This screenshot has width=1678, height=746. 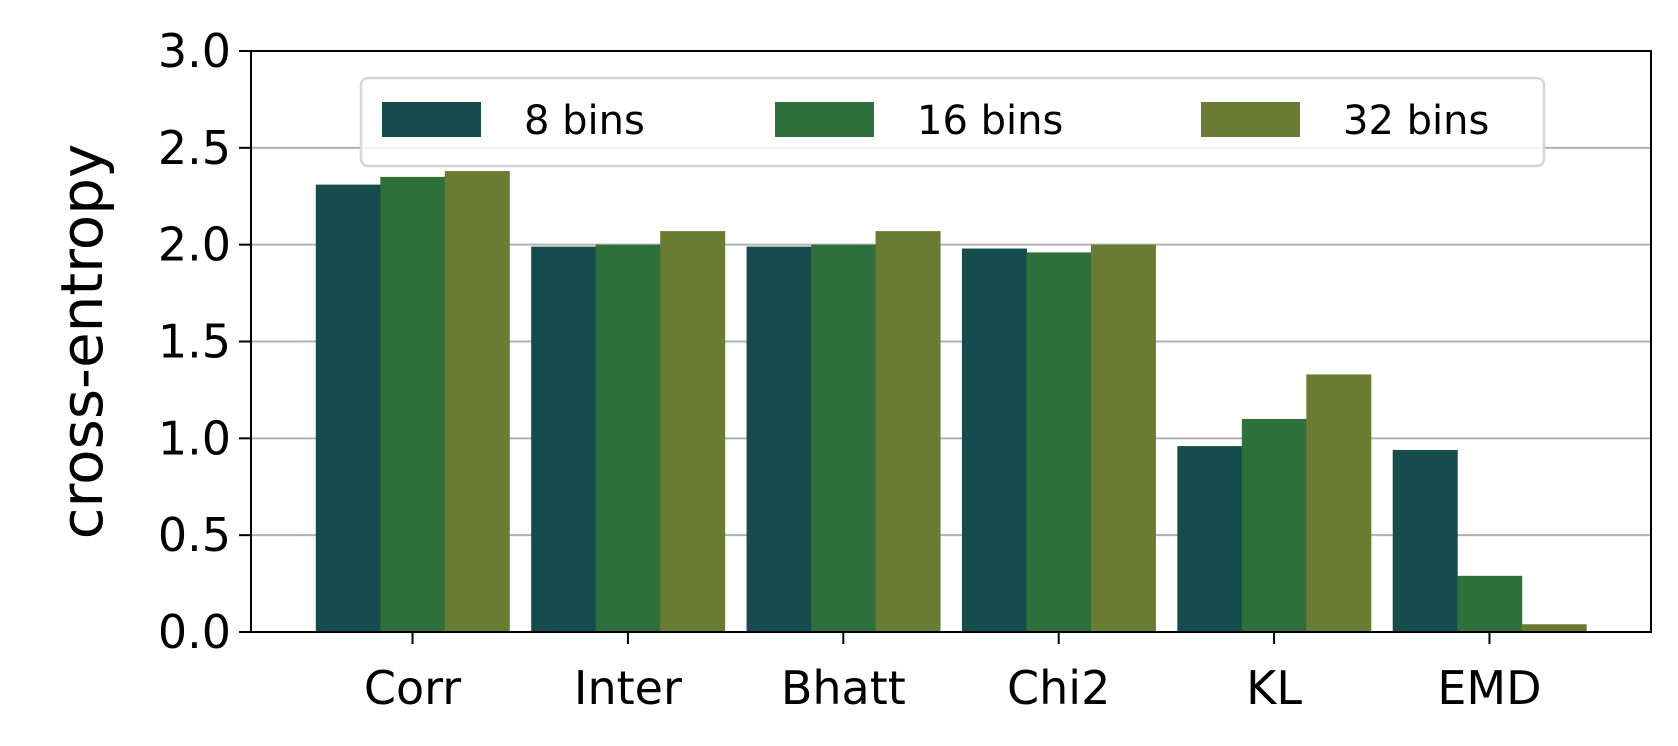 What do you see at coordinates (628, 438) in the screenshot?
I see `bar-inter-16-bins` at bounding box center [628, 438].